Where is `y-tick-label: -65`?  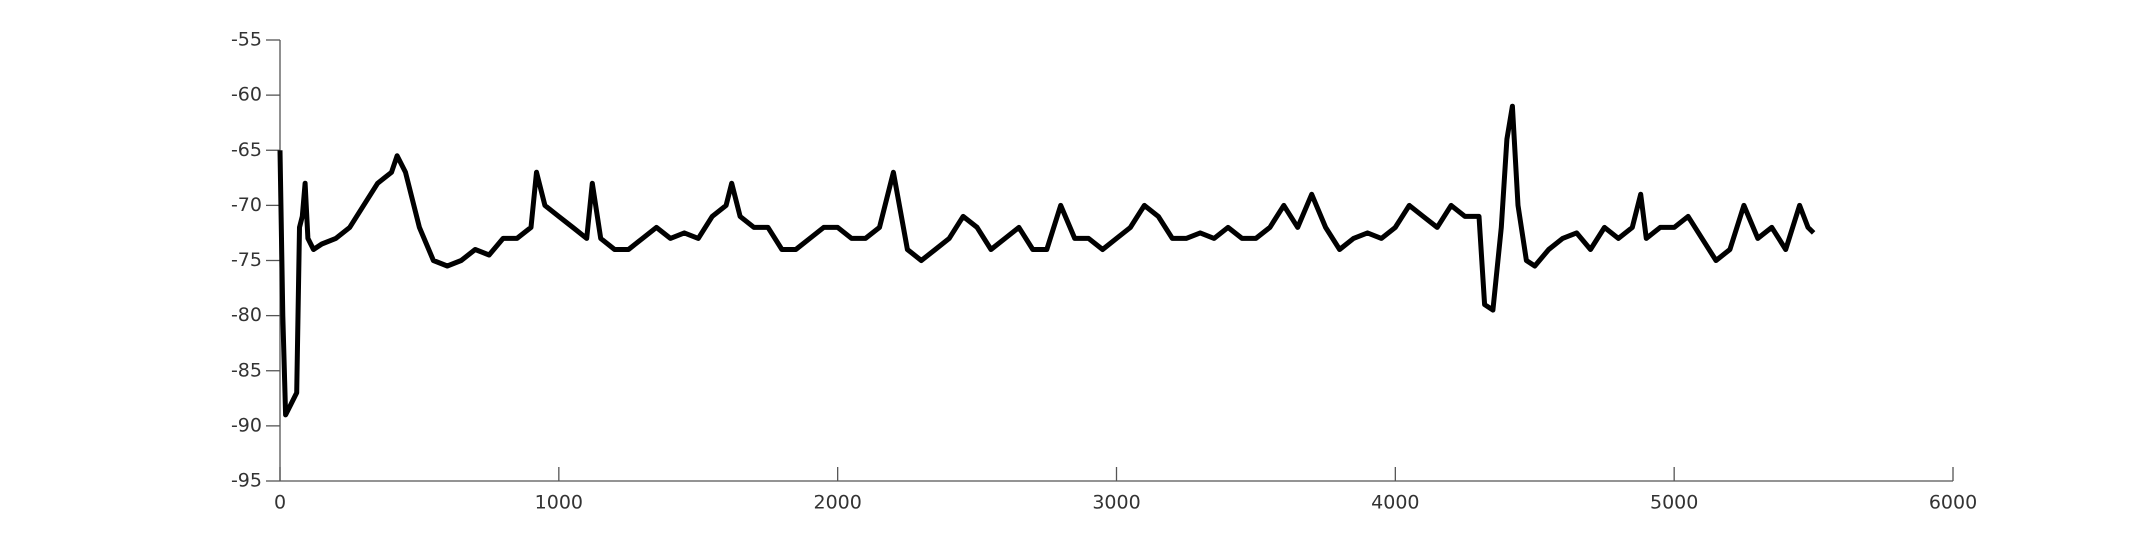 y-tick-label: -65 is located at coordinates (246, 150).